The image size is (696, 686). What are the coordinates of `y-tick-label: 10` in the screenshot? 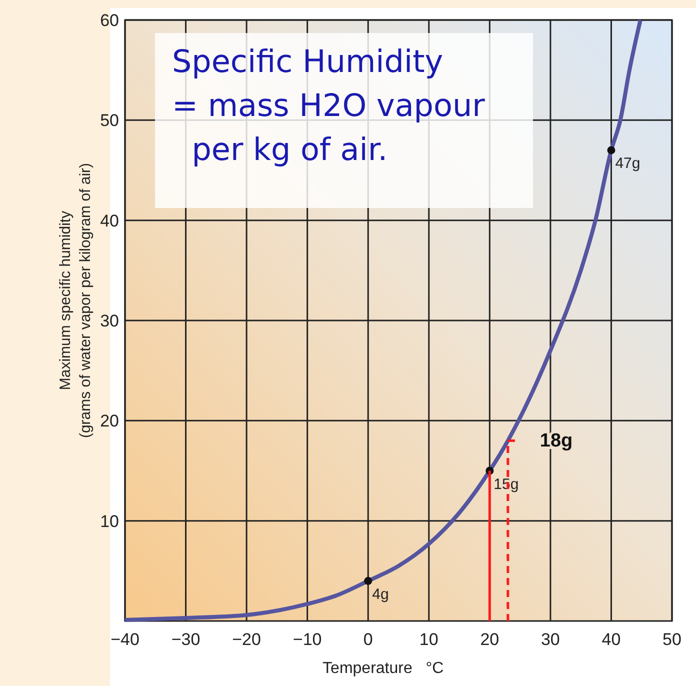 It's located at (109, 521).